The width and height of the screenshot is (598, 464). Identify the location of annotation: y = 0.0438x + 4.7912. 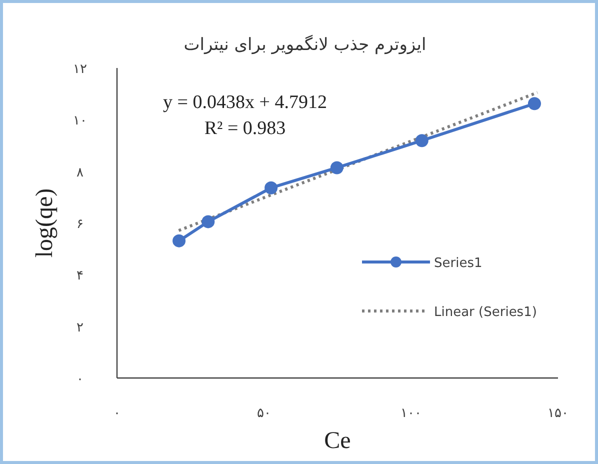
(245, 102).